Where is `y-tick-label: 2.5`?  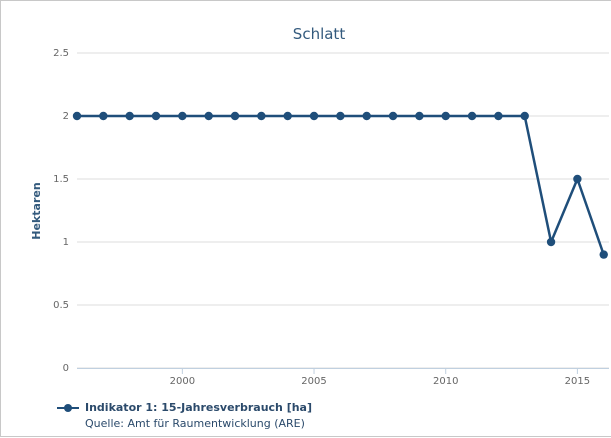
y-tick-label: 2.5 is located at coordinates (61, 53).